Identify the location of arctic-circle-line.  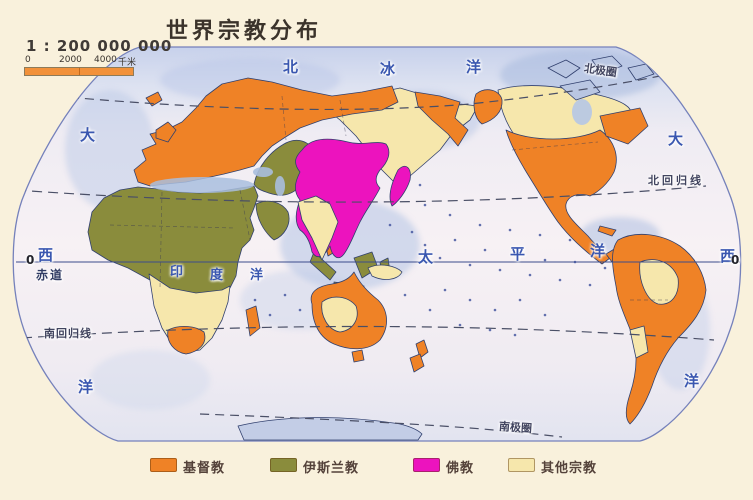
(357, 93).